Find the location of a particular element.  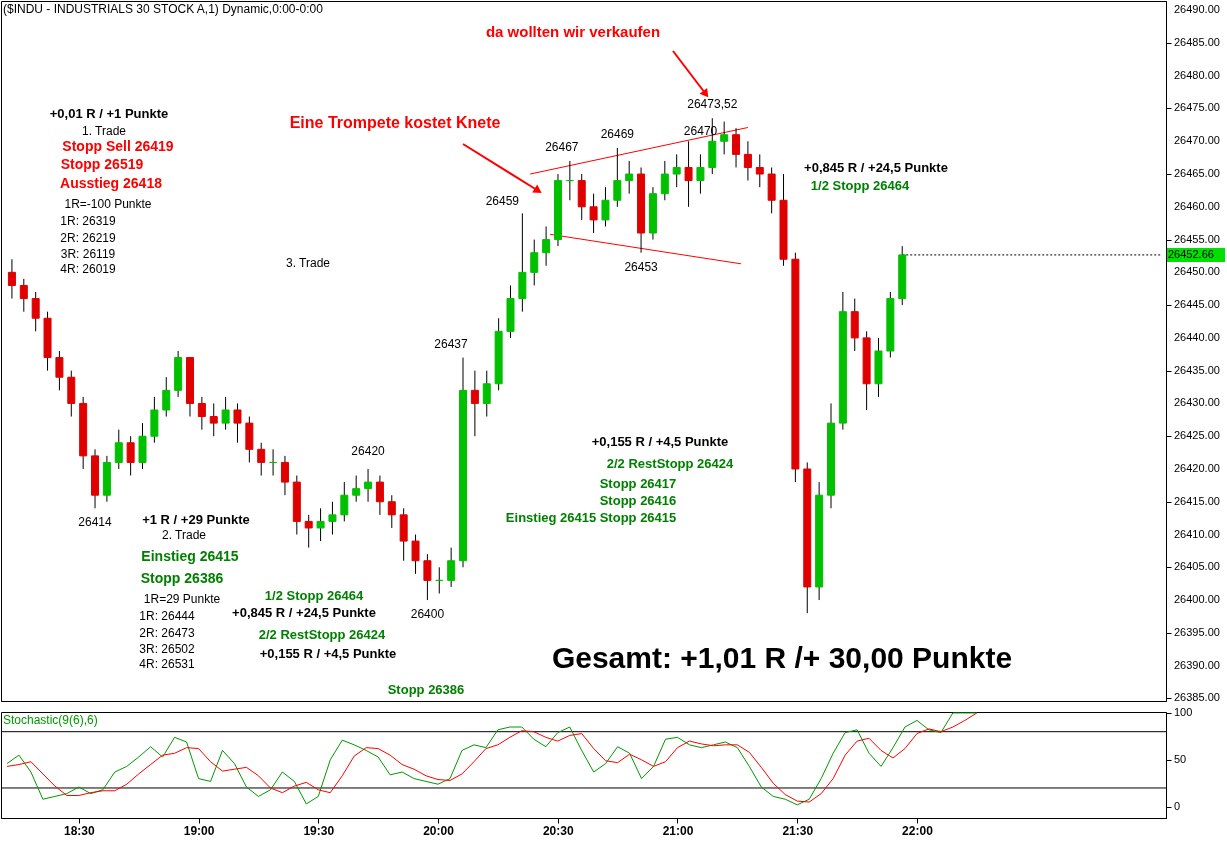

x-tick-label: 22:00 is located at coordinates (918, 830).